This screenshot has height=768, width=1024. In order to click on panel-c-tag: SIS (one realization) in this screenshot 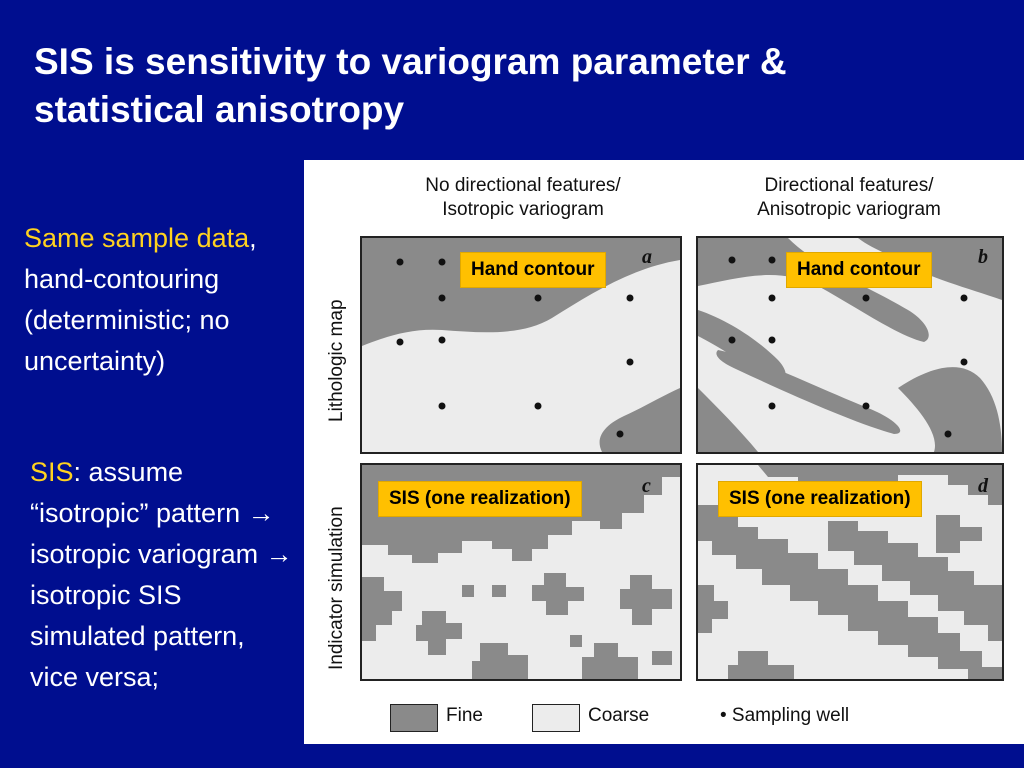, I will do `click(480, 499)`.